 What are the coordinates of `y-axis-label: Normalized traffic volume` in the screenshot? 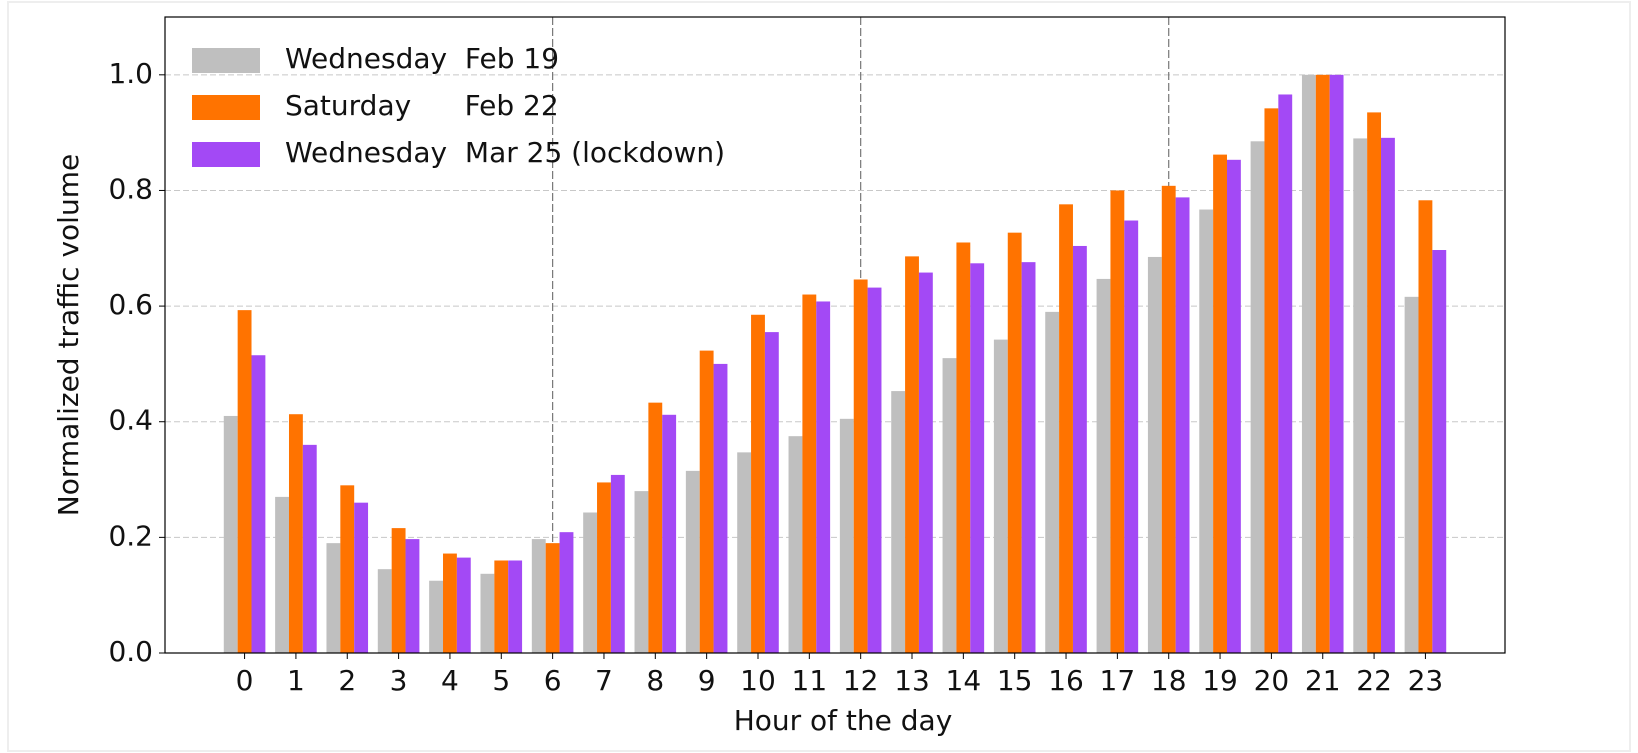 It's located at (68, 335).